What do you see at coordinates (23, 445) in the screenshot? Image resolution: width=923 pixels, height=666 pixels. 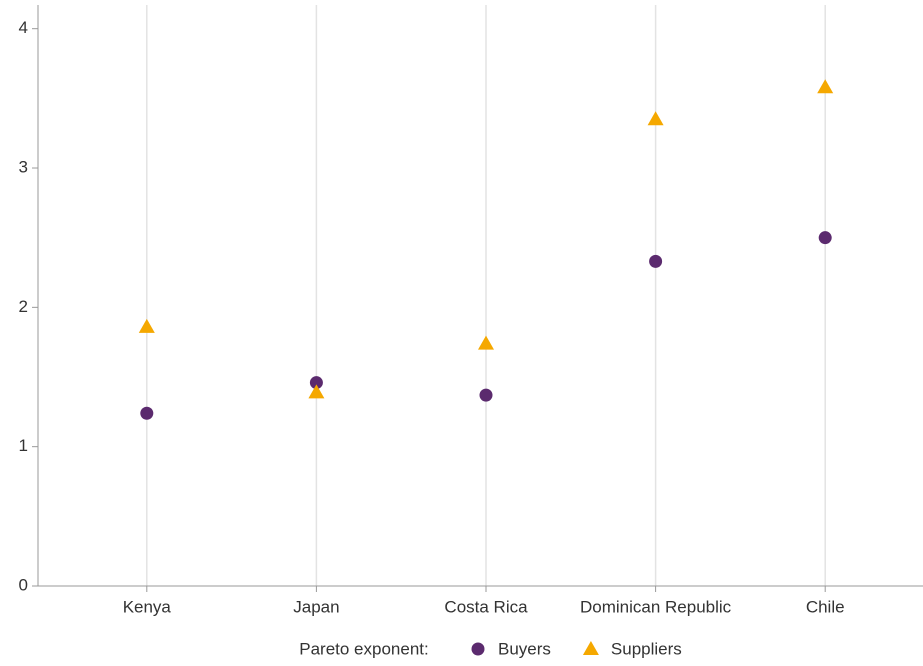 I see `y-tick-label: 1` at bounding box center [23, 445].